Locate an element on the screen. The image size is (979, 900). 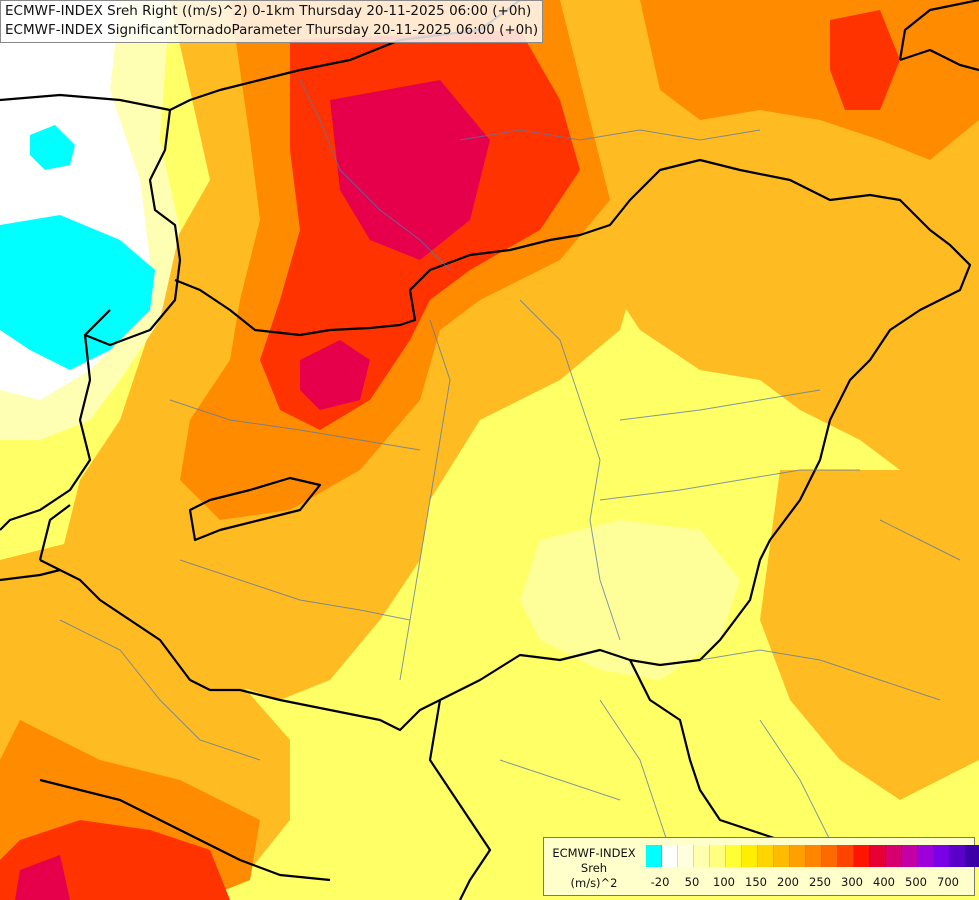
legend-tick-label: 200 is located at coordinates (788, 882).